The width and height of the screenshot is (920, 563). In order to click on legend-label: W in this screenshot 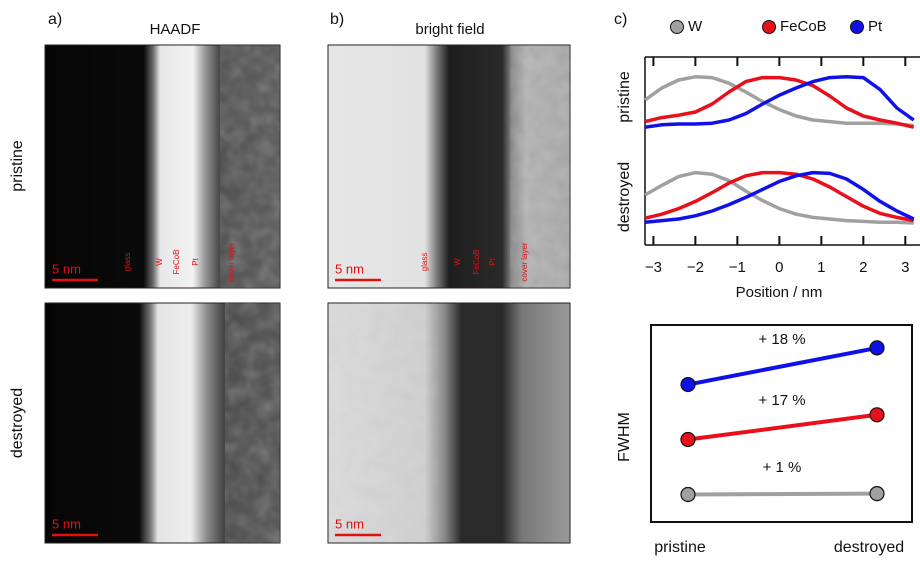, I will do `click(695, 26)`.